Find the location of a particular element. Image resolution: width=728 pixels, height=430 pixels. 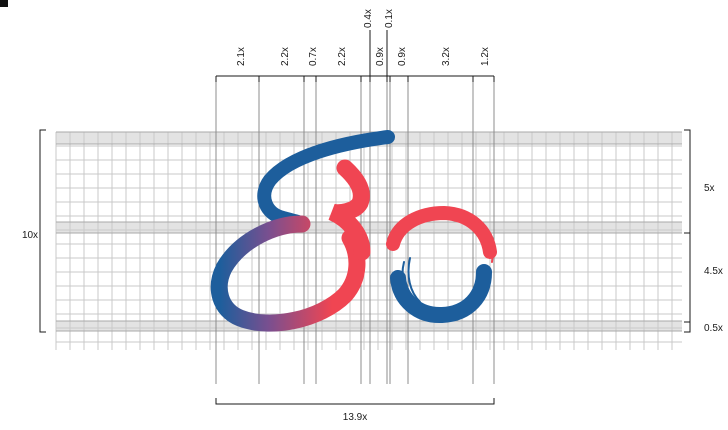

right-dimension-label-1: 5x is located at coordinates (709, 188).